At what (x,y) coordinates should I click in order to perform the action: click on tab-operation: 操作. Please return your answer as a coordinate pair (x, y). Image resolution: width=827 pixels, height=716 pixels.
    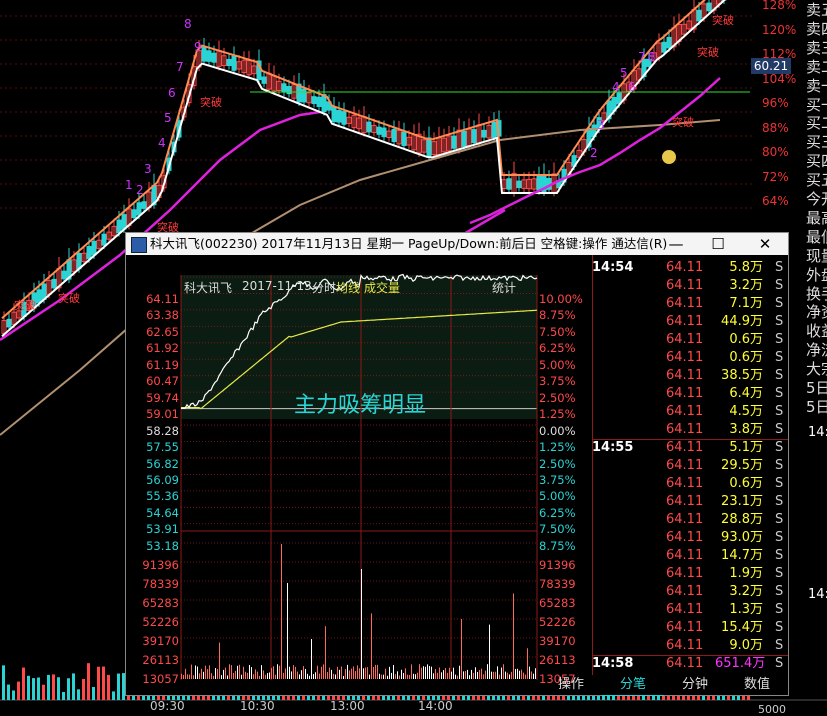
    Looking at the image, I should click on (570, 684).